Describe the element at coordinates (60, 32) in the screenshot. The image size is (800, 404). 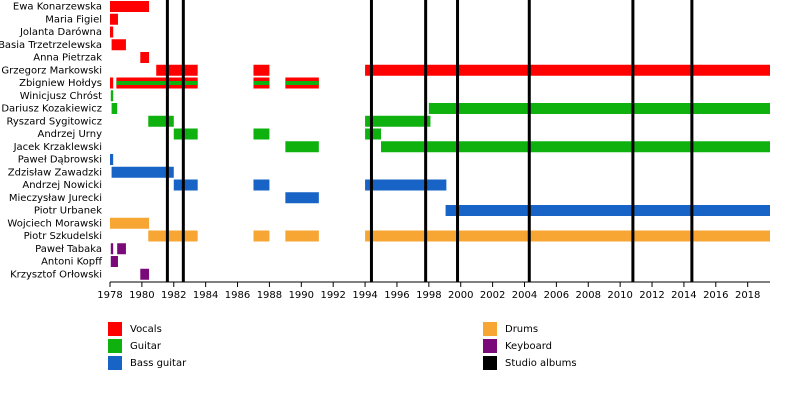
I see `member-label: Jolanta Darówna` at that location.